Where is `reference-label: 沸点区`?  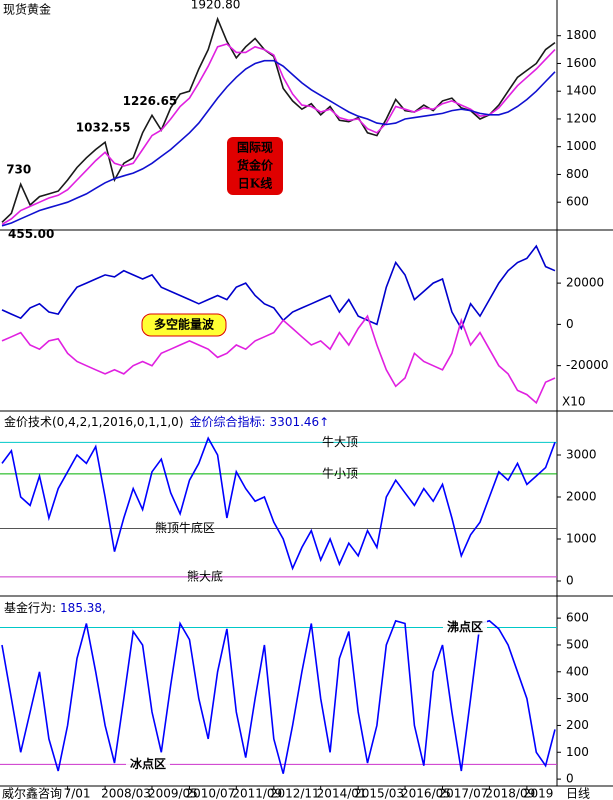
reference-label: 沸点区 is located at coordinates (465, 626).